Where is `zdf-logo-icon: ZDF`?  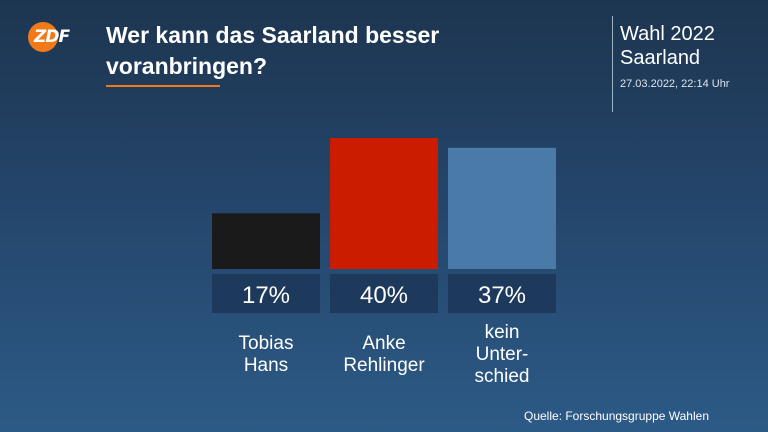 zdf-logo-icon: ZDF is located at coordinates (49, 37).